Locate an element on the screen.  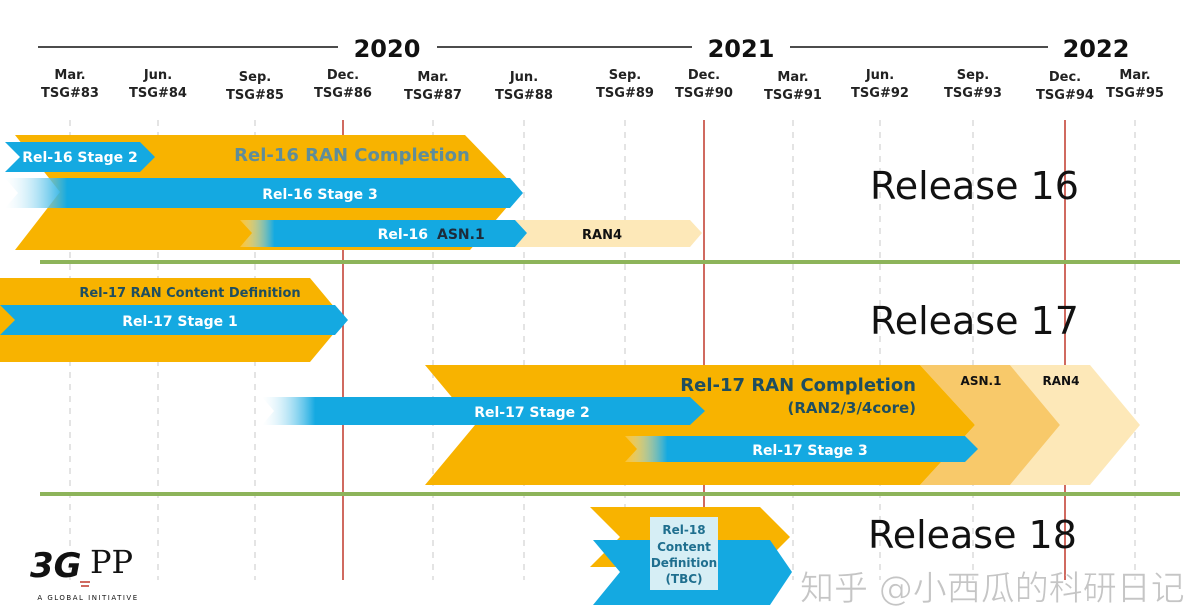
logo-3g: 3G is located at coordinates (56, 566).